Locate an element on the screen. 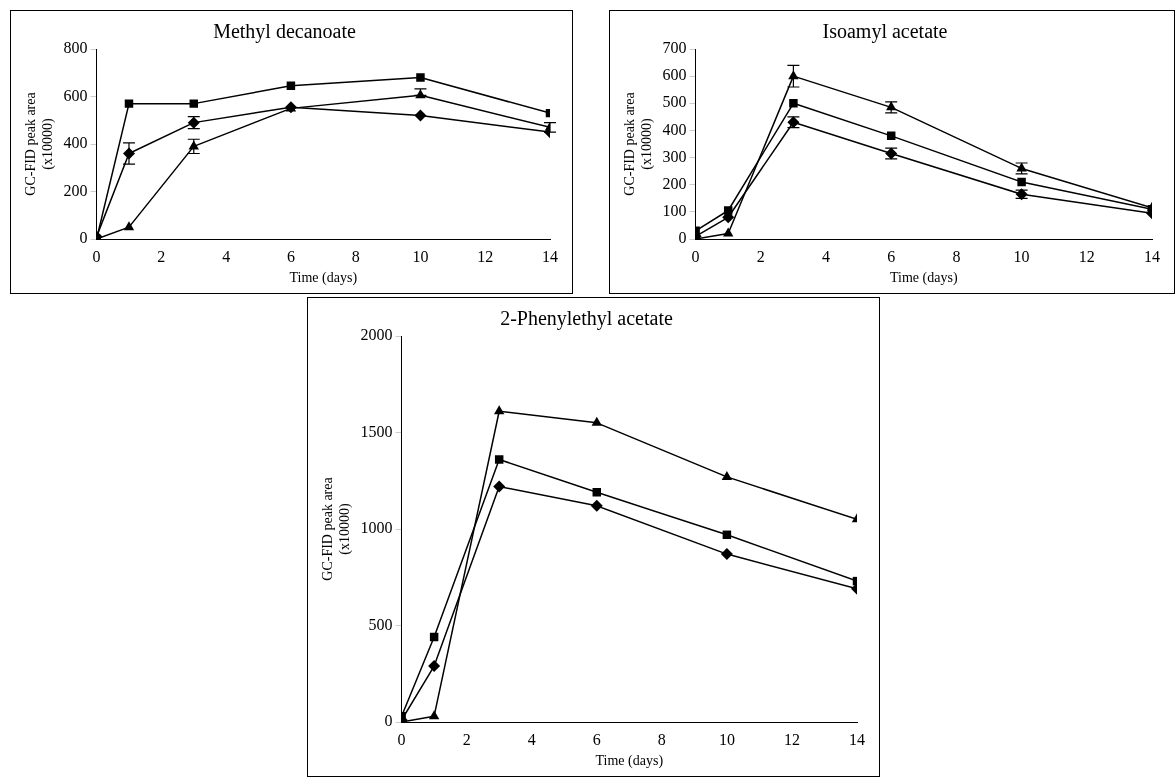 The height and width of the screenshot is (778, 1176). y-tick-label: 700 is located at coordinates (674, 48).